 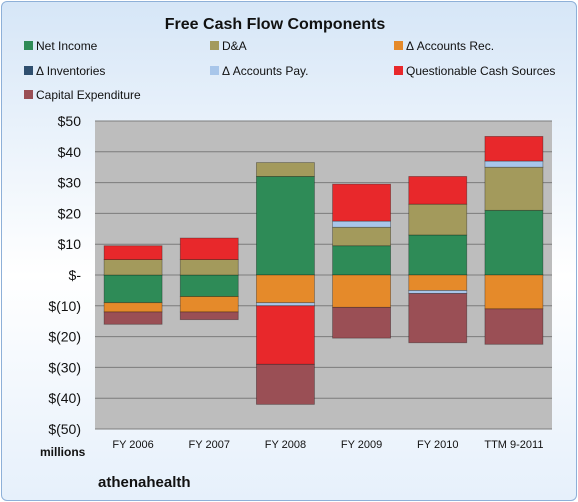 I want to click on x-tick-label: FY 2008, so click(x=285, y=445).